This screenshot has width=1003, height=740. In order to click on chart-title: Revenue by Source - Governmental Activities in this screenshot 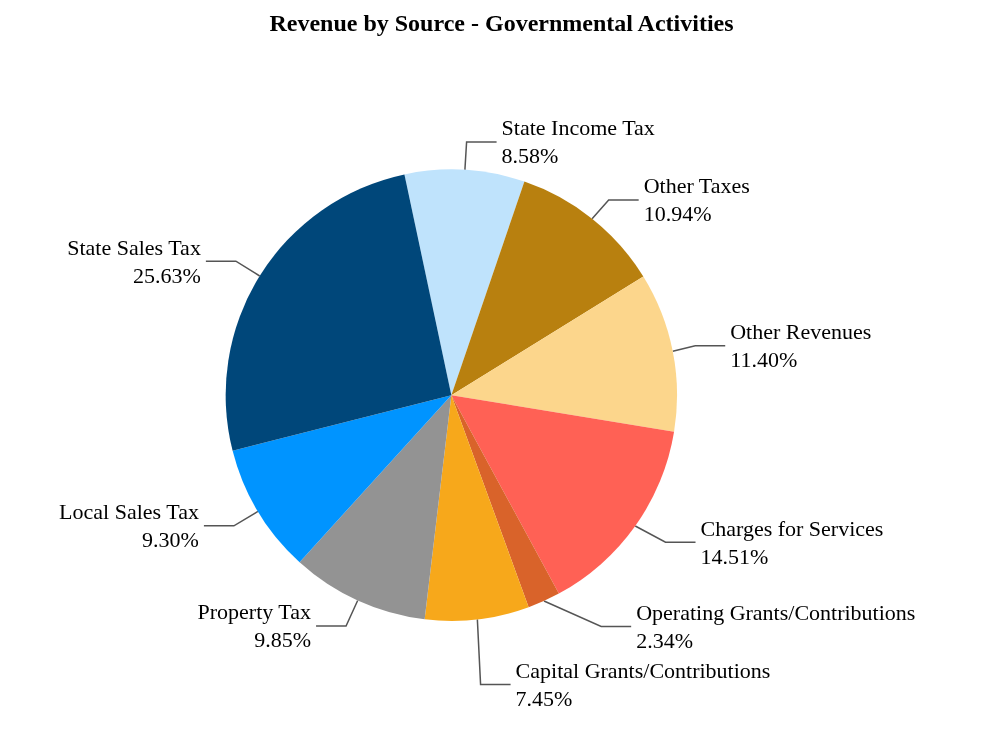, I will do `click(501, 23)`.